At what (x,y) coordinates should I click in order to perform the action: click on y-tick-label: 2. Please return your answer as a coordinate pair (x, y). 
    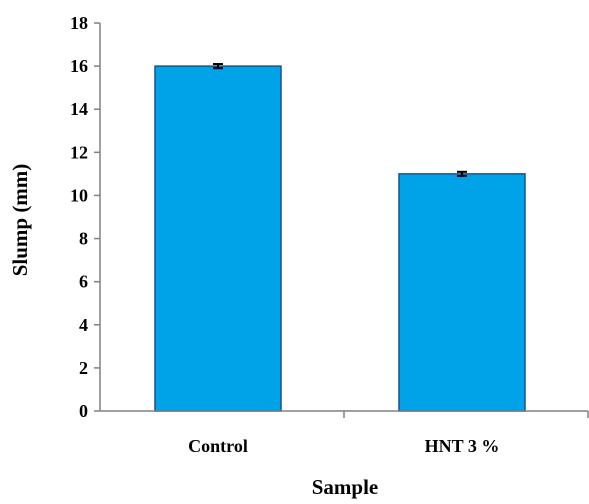
    Looking at the image, I should click on (83, 368).